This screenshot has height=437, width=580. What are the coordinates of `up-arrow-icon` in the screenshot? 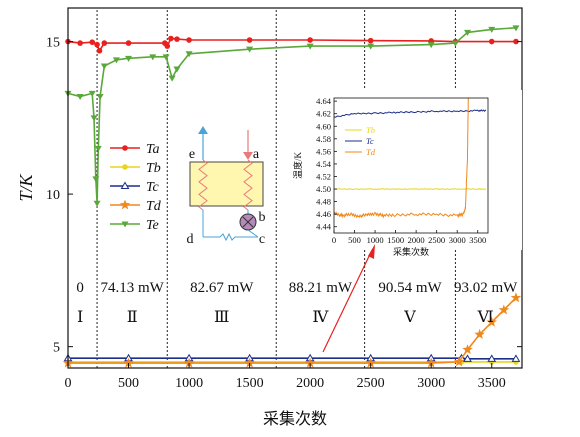 It's located at (203, 130).